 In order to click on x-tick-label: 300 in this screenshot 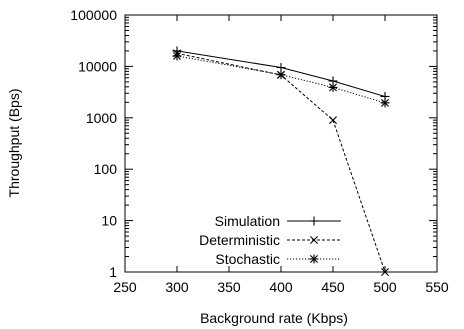, I will do `click(177, 287)`.